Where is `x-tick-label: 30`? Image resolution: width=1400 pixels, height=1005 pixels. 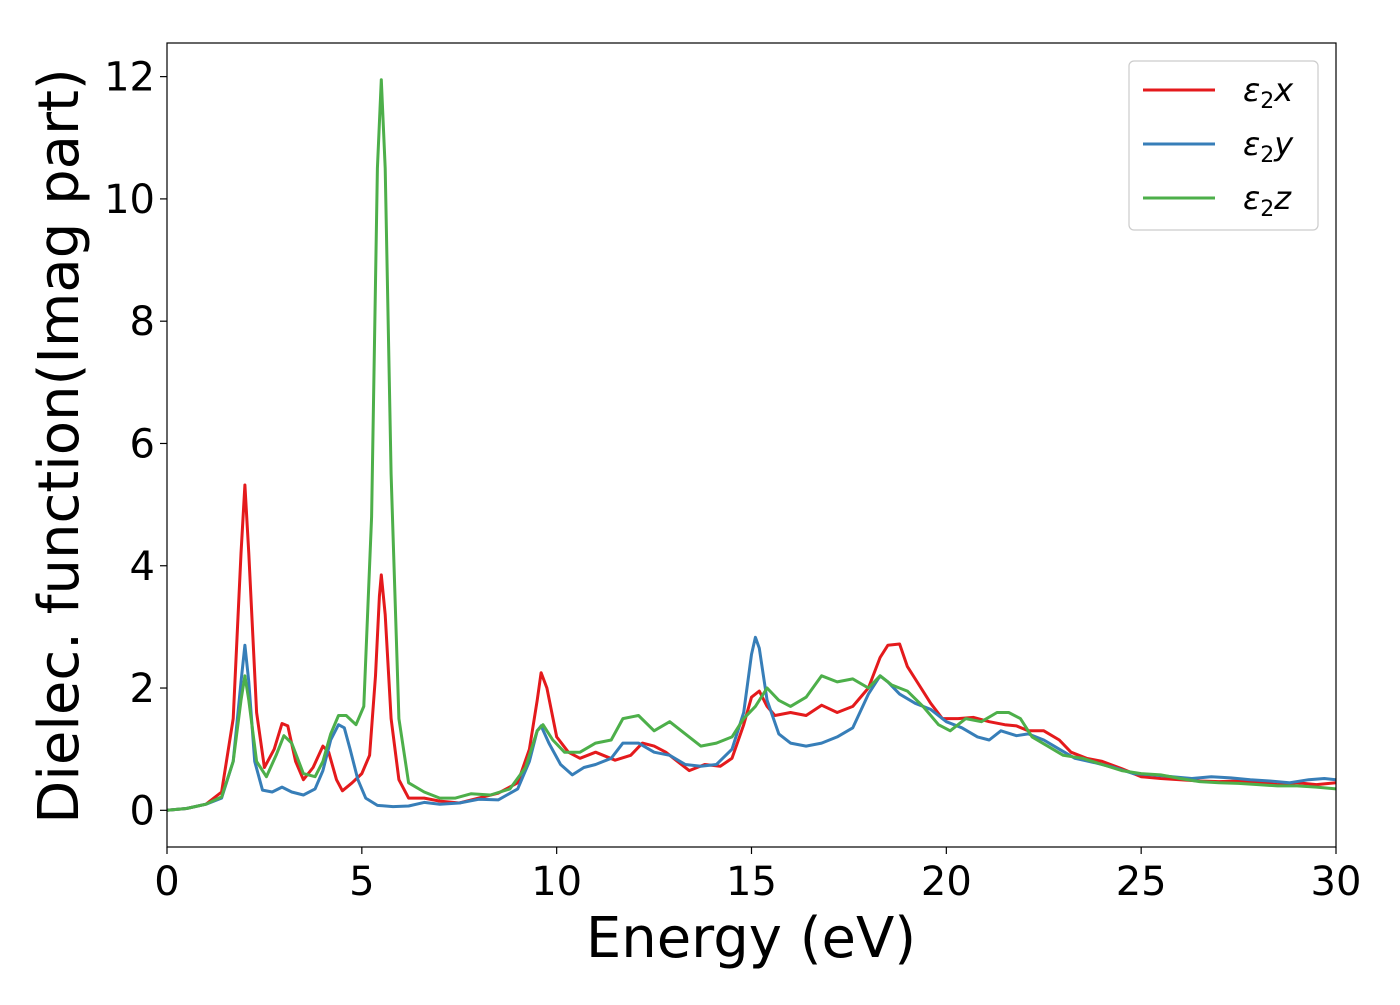
x-tick-label: 30 is located at coordinates (1336, 882).